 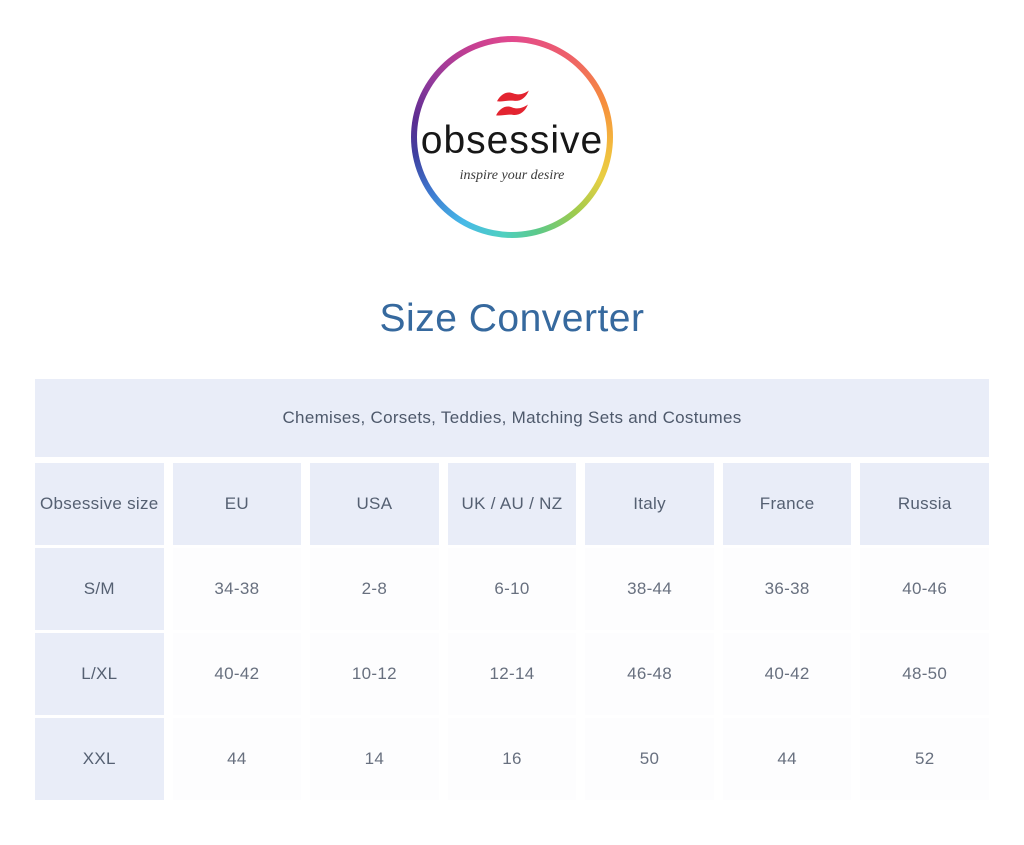 I want to click on cell-xxl-uk: 16, so click(x=512, y=759).